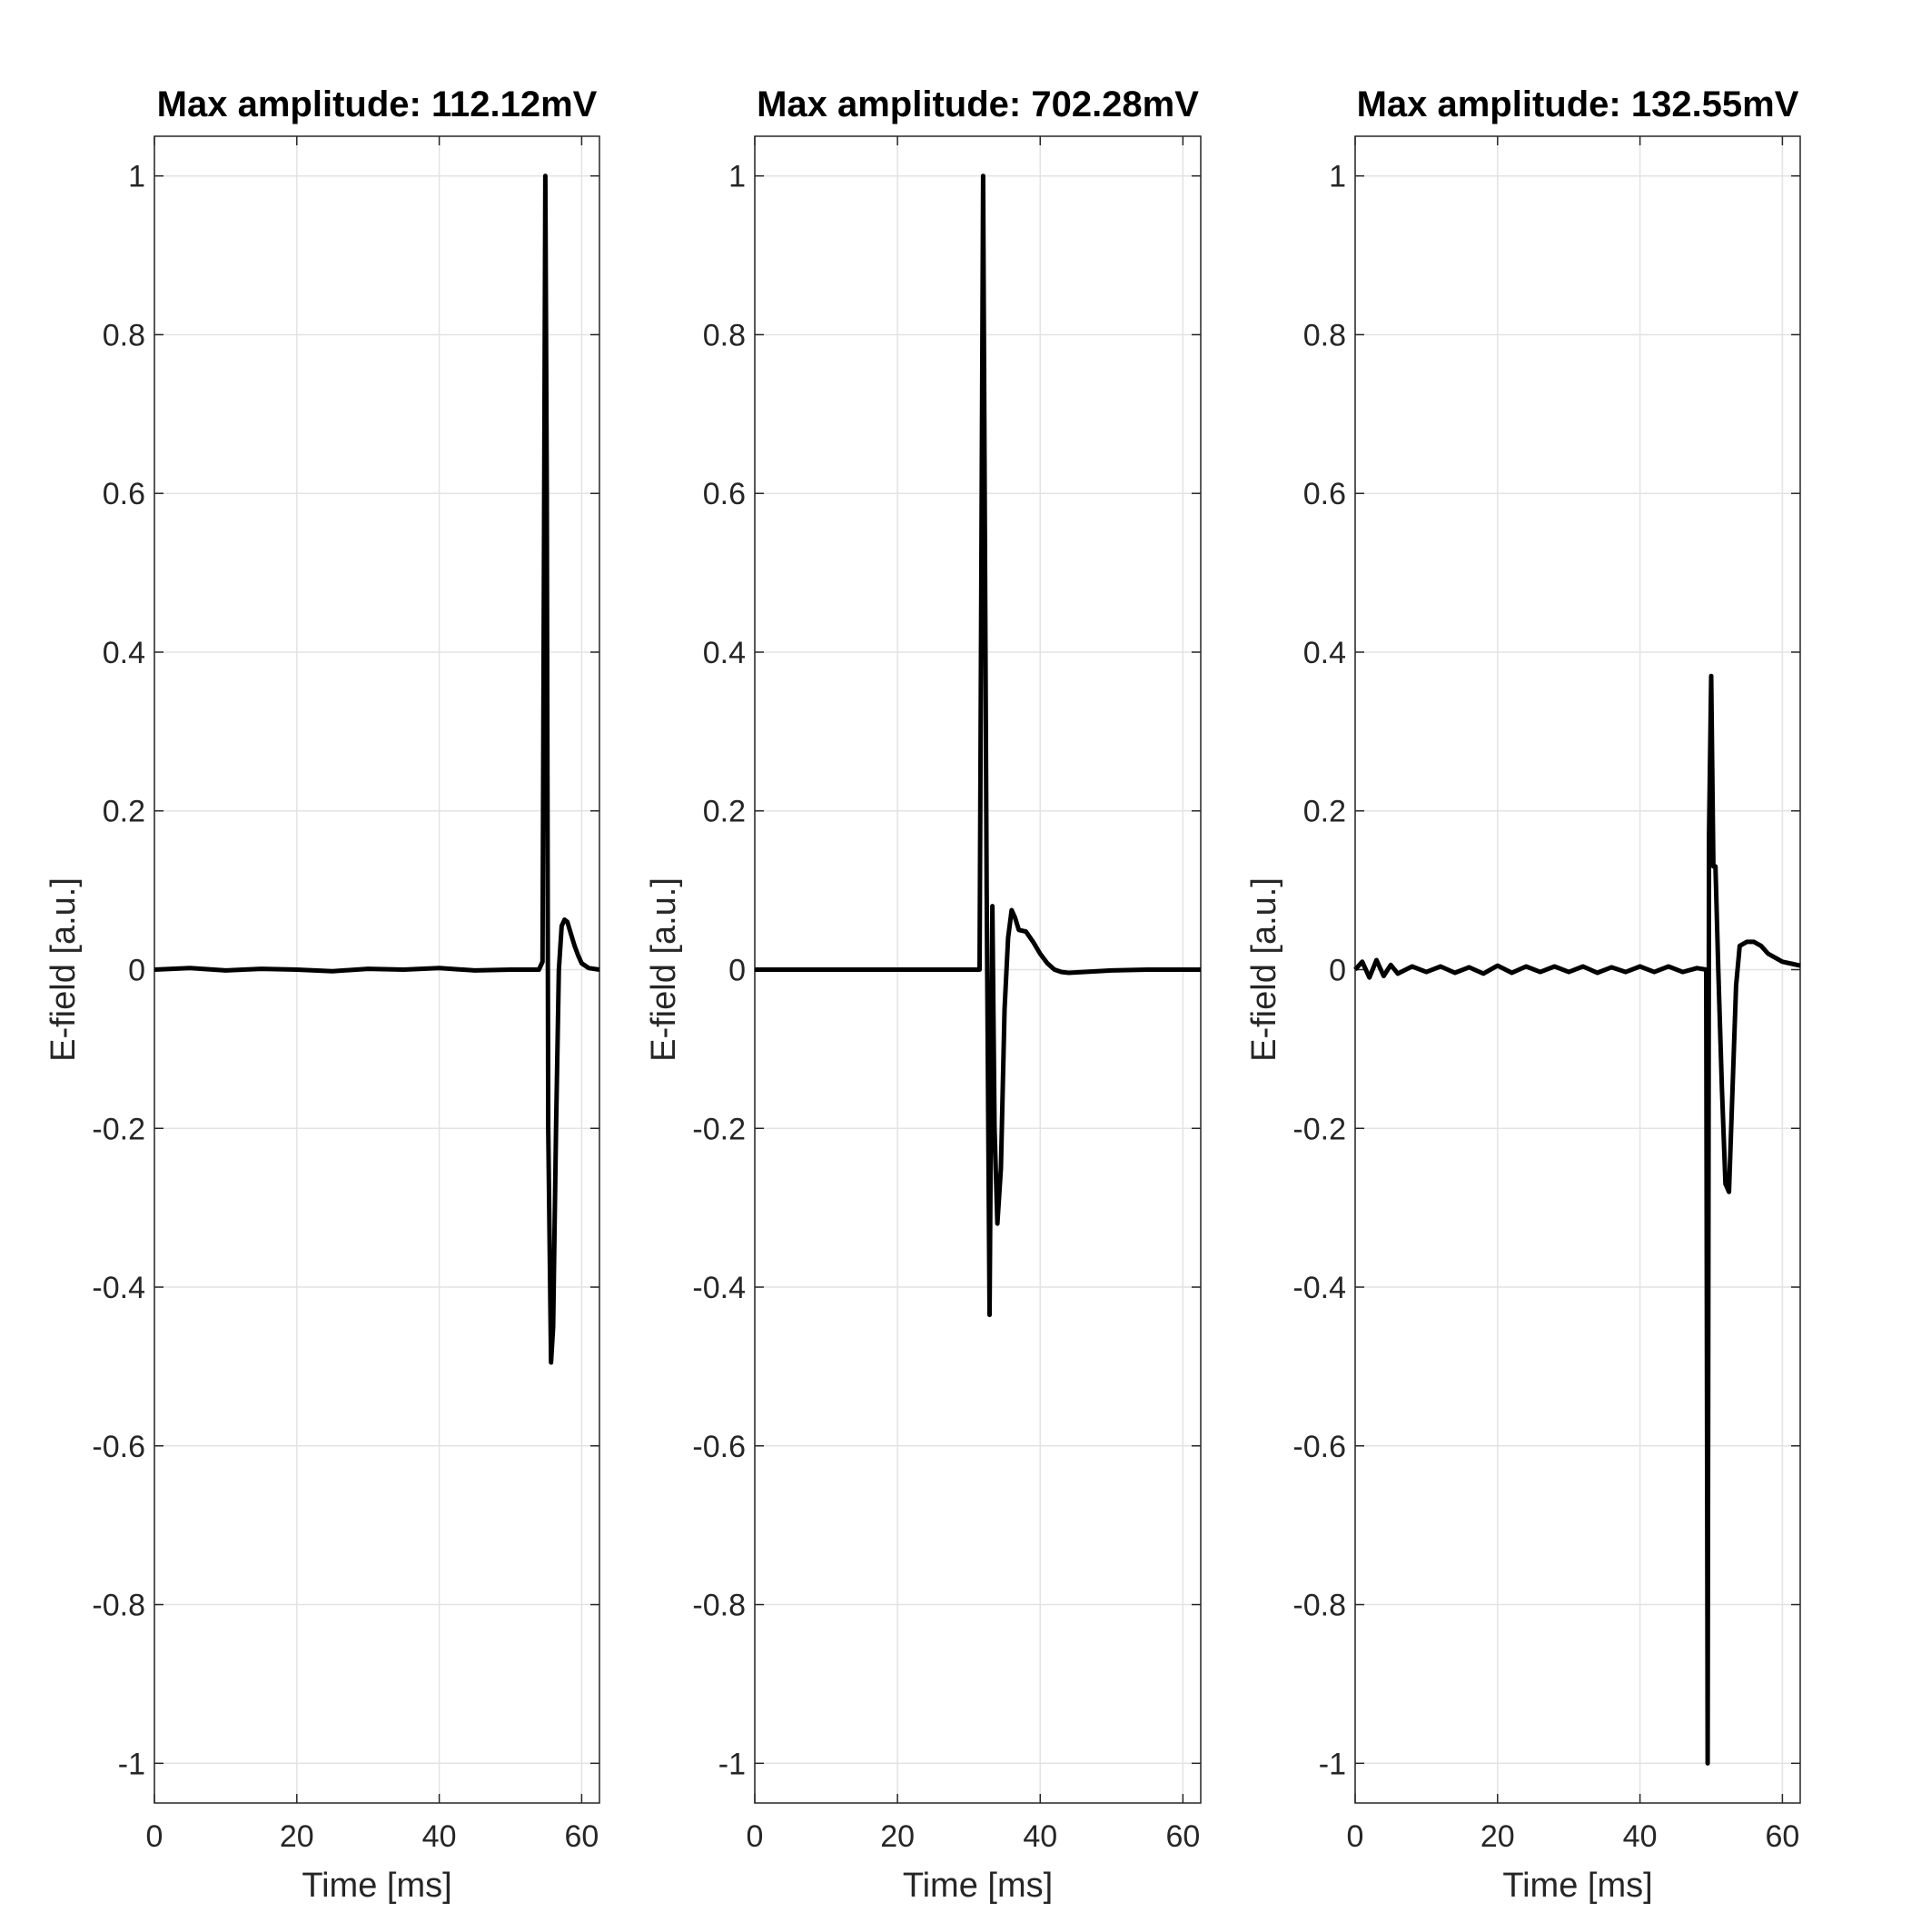 This screenshot has height=1932, width=1931. Describe the element at coordinates (1578, 104) in the screenshot. I see `subplot-title: Max amplitude: 132.55mV` at that location.